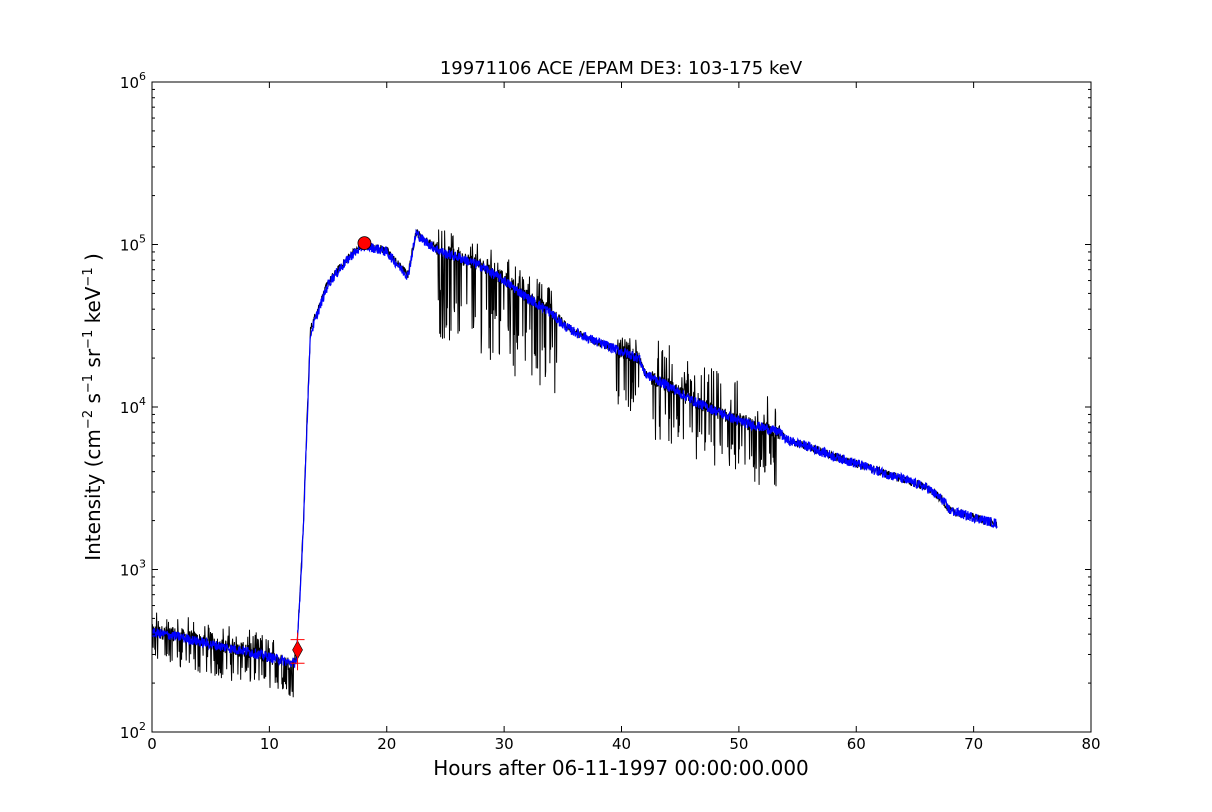 Image resolution: width=1212 pixels, height=812 pixels. I want to click on x-tick-label: 60, so click(856, 744).